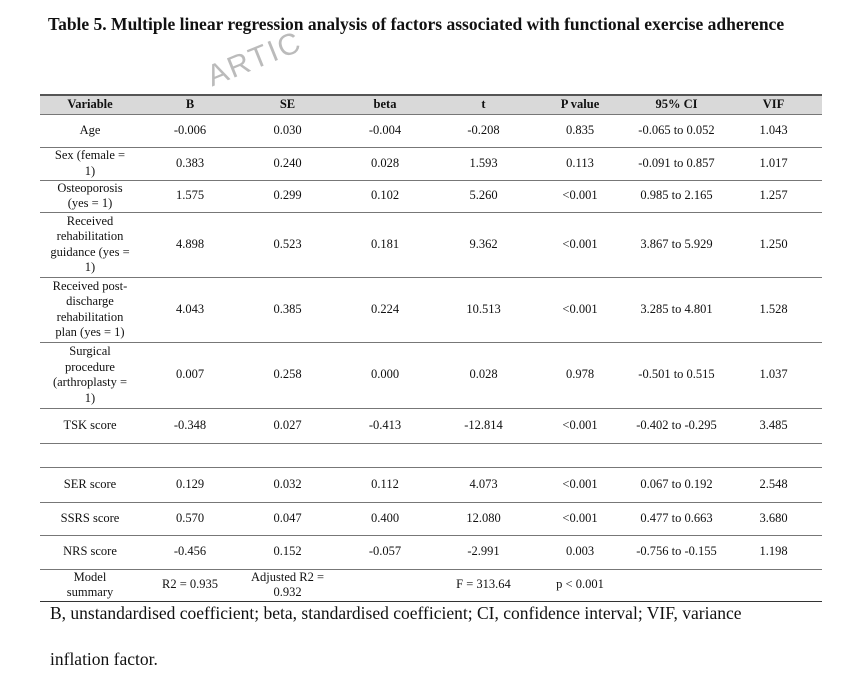 This screenshot has height=686, width=862. Describe the element at coordinates (190, 196) in the screenshot. I see `value-cell: 1.575` at that location.